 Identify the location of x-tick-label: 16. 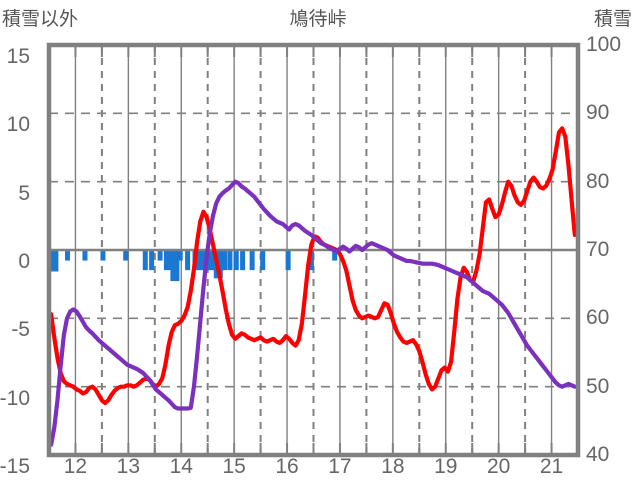
(287, 466).